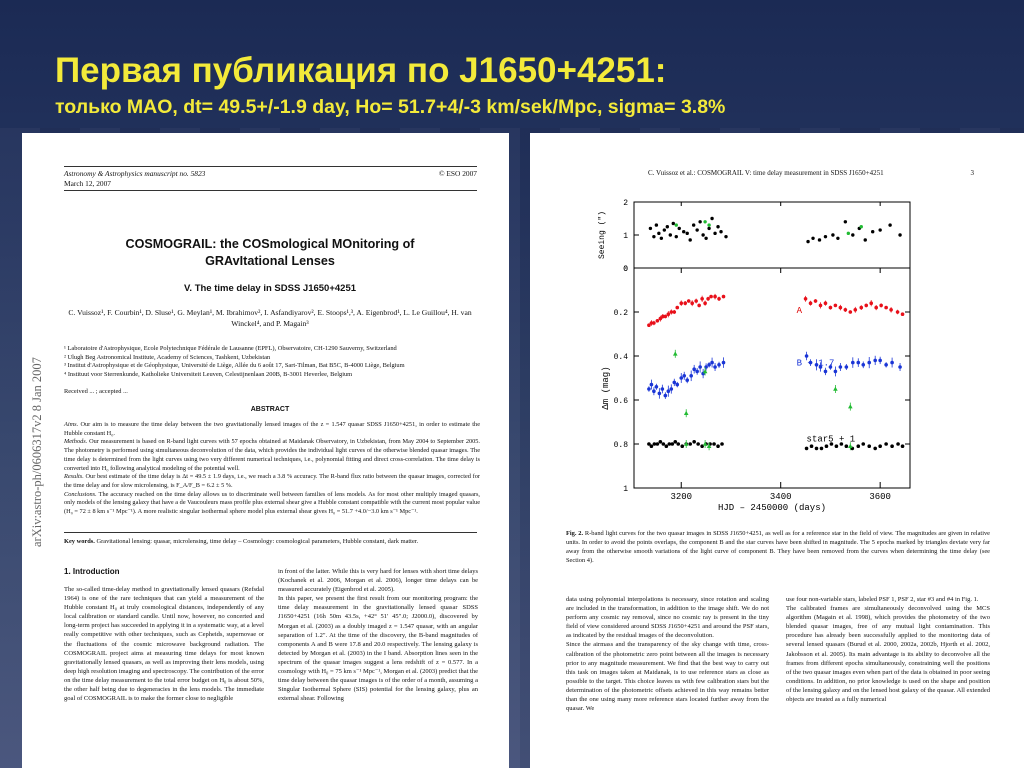  I want to click on header-rule-top, so click(270, 166).